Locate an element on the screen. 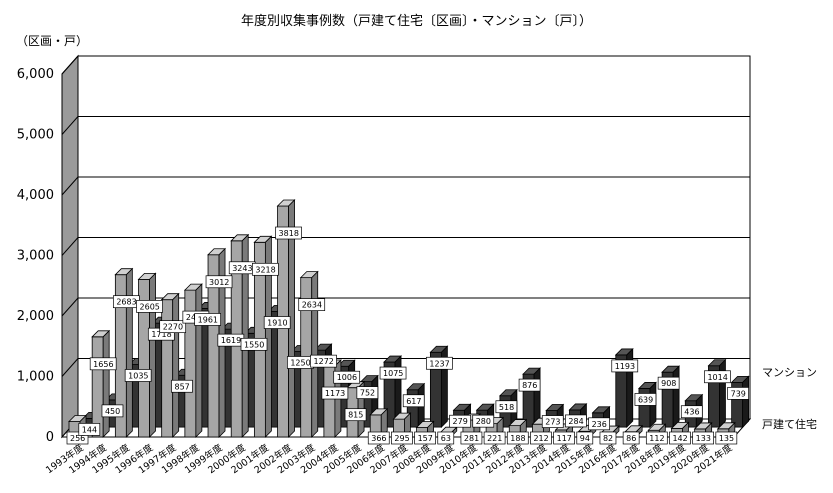 The image size is (833, 493). data-label-mansion: 279 is located at coordinates (460, 421).